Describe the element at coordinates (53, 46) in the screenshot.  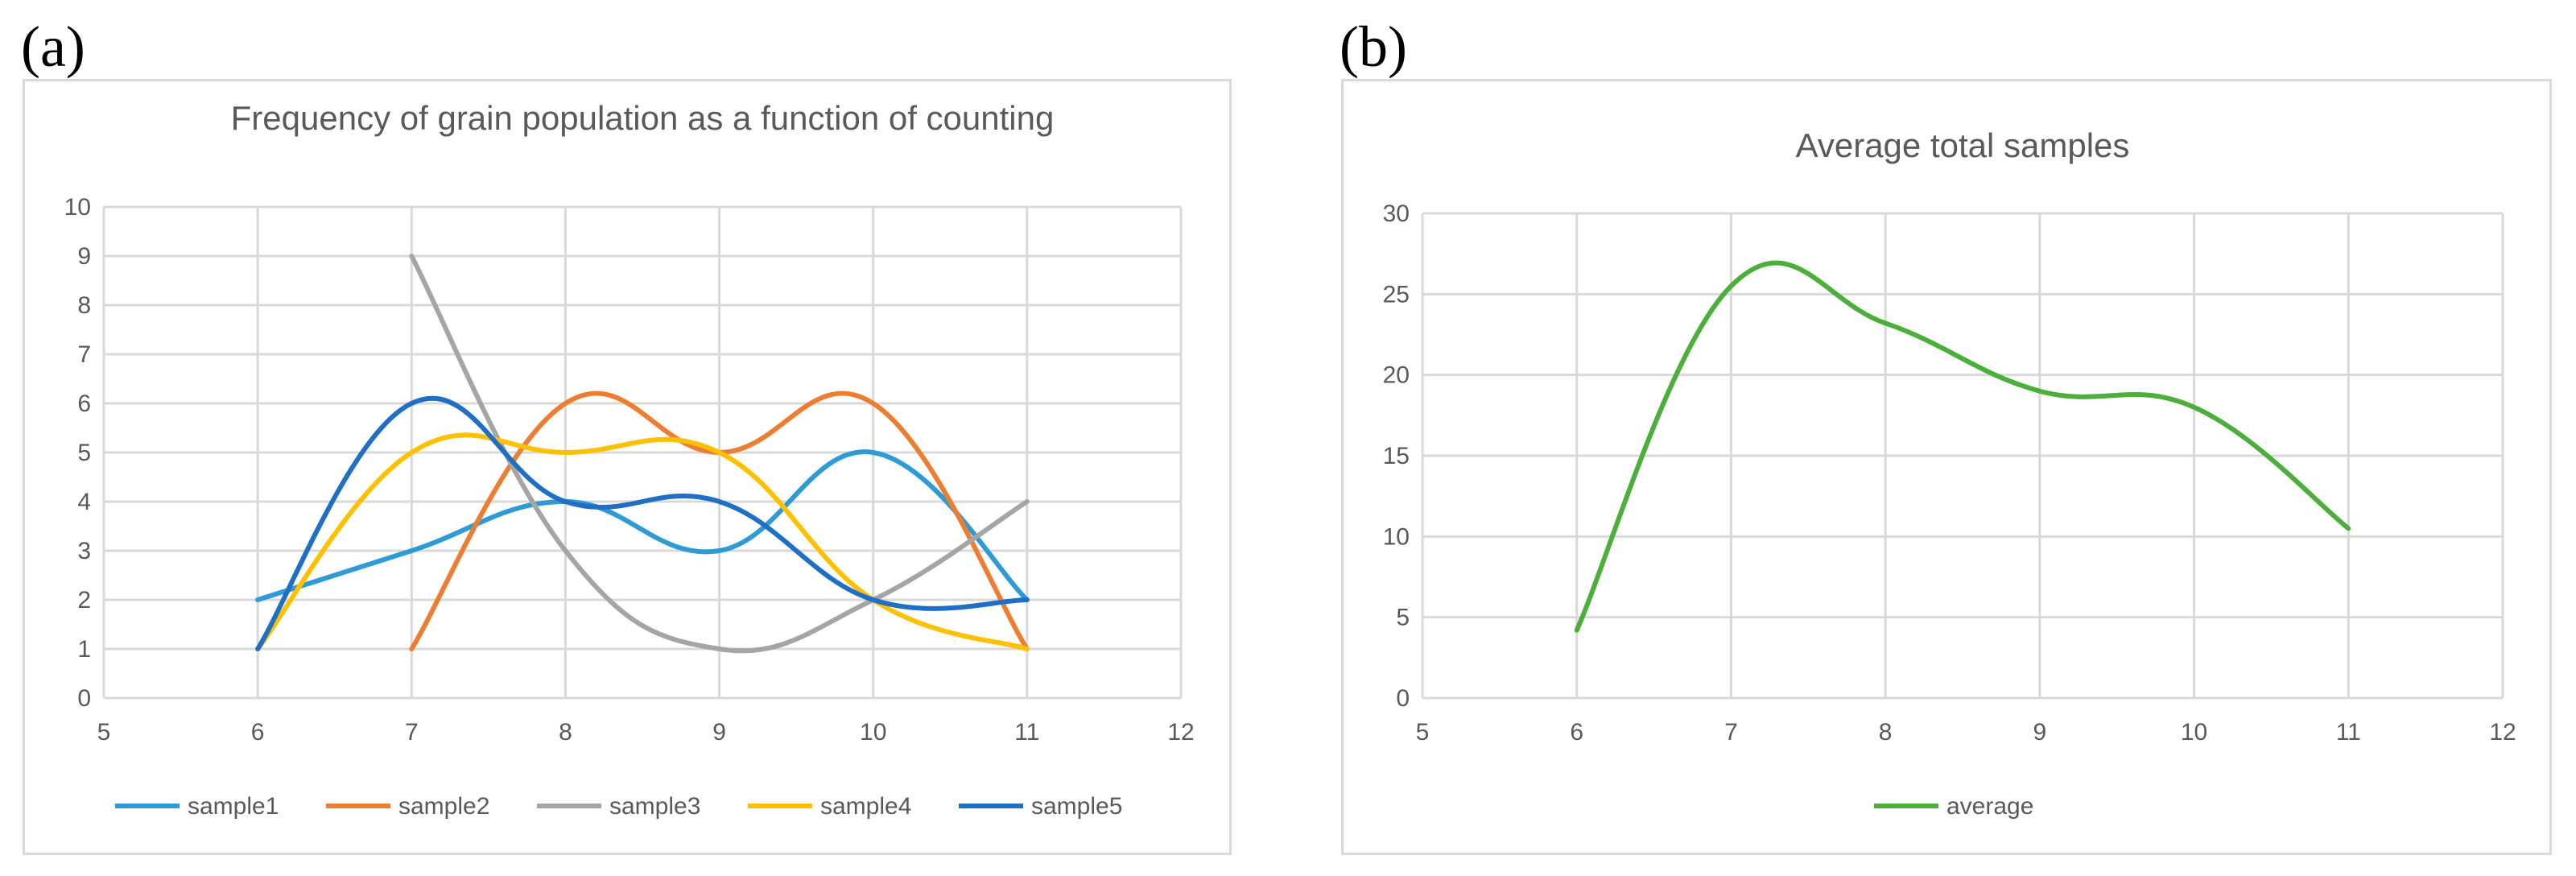
I see `panel-label-a: (a)` at that location.